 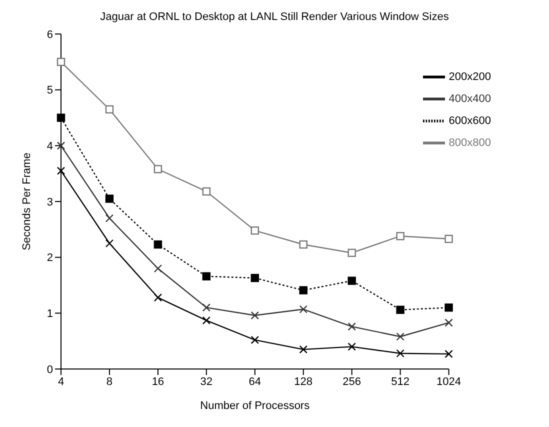 What do you see at coordinates (49, 370) in the screenshot?
I see `y-tick-label: 0` at bounding box center [49, 370].